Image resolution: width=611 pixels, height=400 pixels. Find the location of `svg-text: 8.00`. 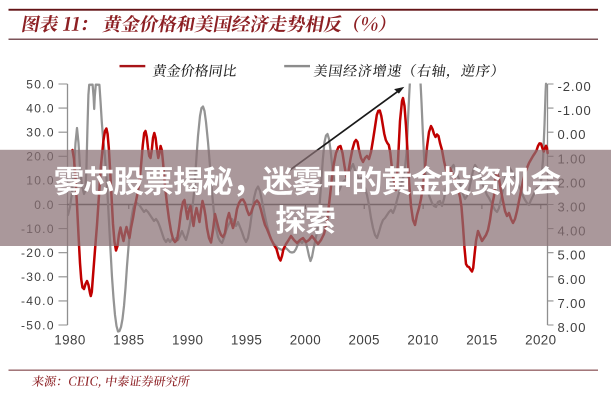

svg-text: 8.00 is located at coordinates (572, 327).